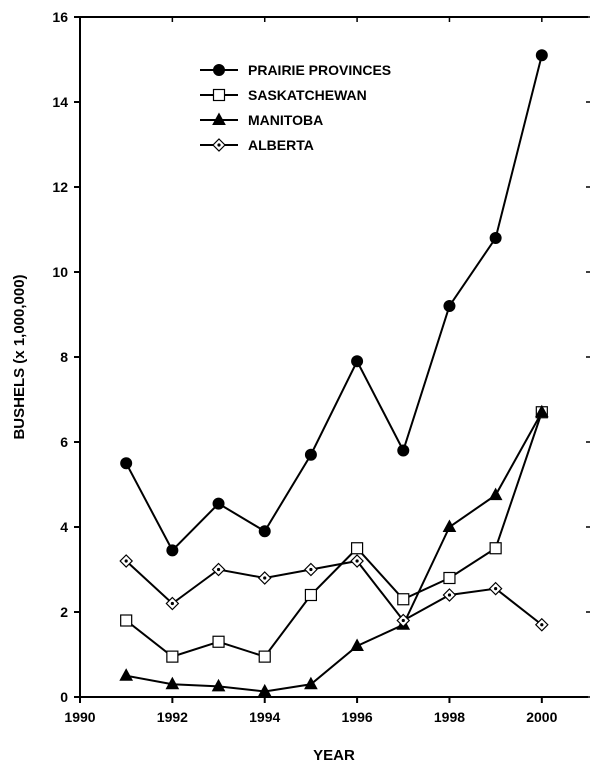 Image resolution: width=602 pixels, height=769 pixels. Describe the element at coordinates (19, 356) in the screenshot. I see `y-axis-title: BUSHELS (x 1,000,000)` at that location.